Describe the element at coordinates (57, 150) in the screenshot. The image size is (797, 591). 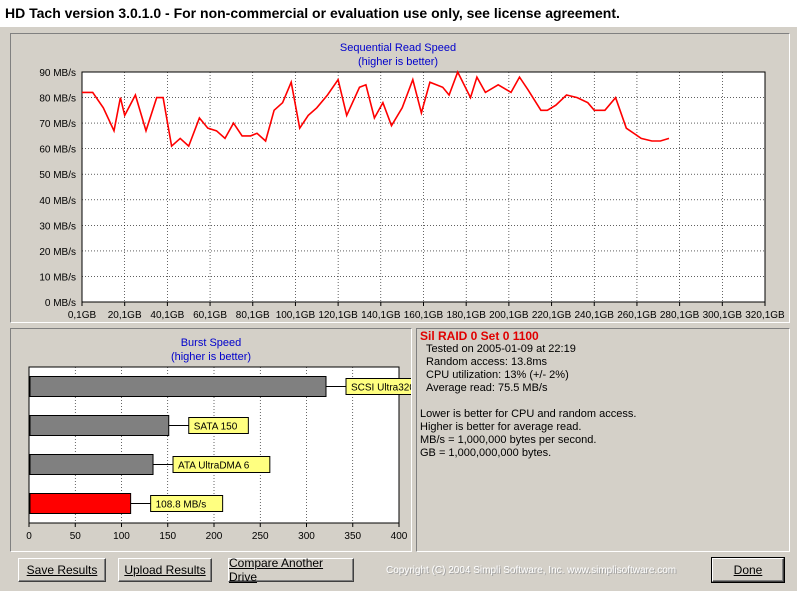
I see `y-tick-label: 60 MB/s` at that location.